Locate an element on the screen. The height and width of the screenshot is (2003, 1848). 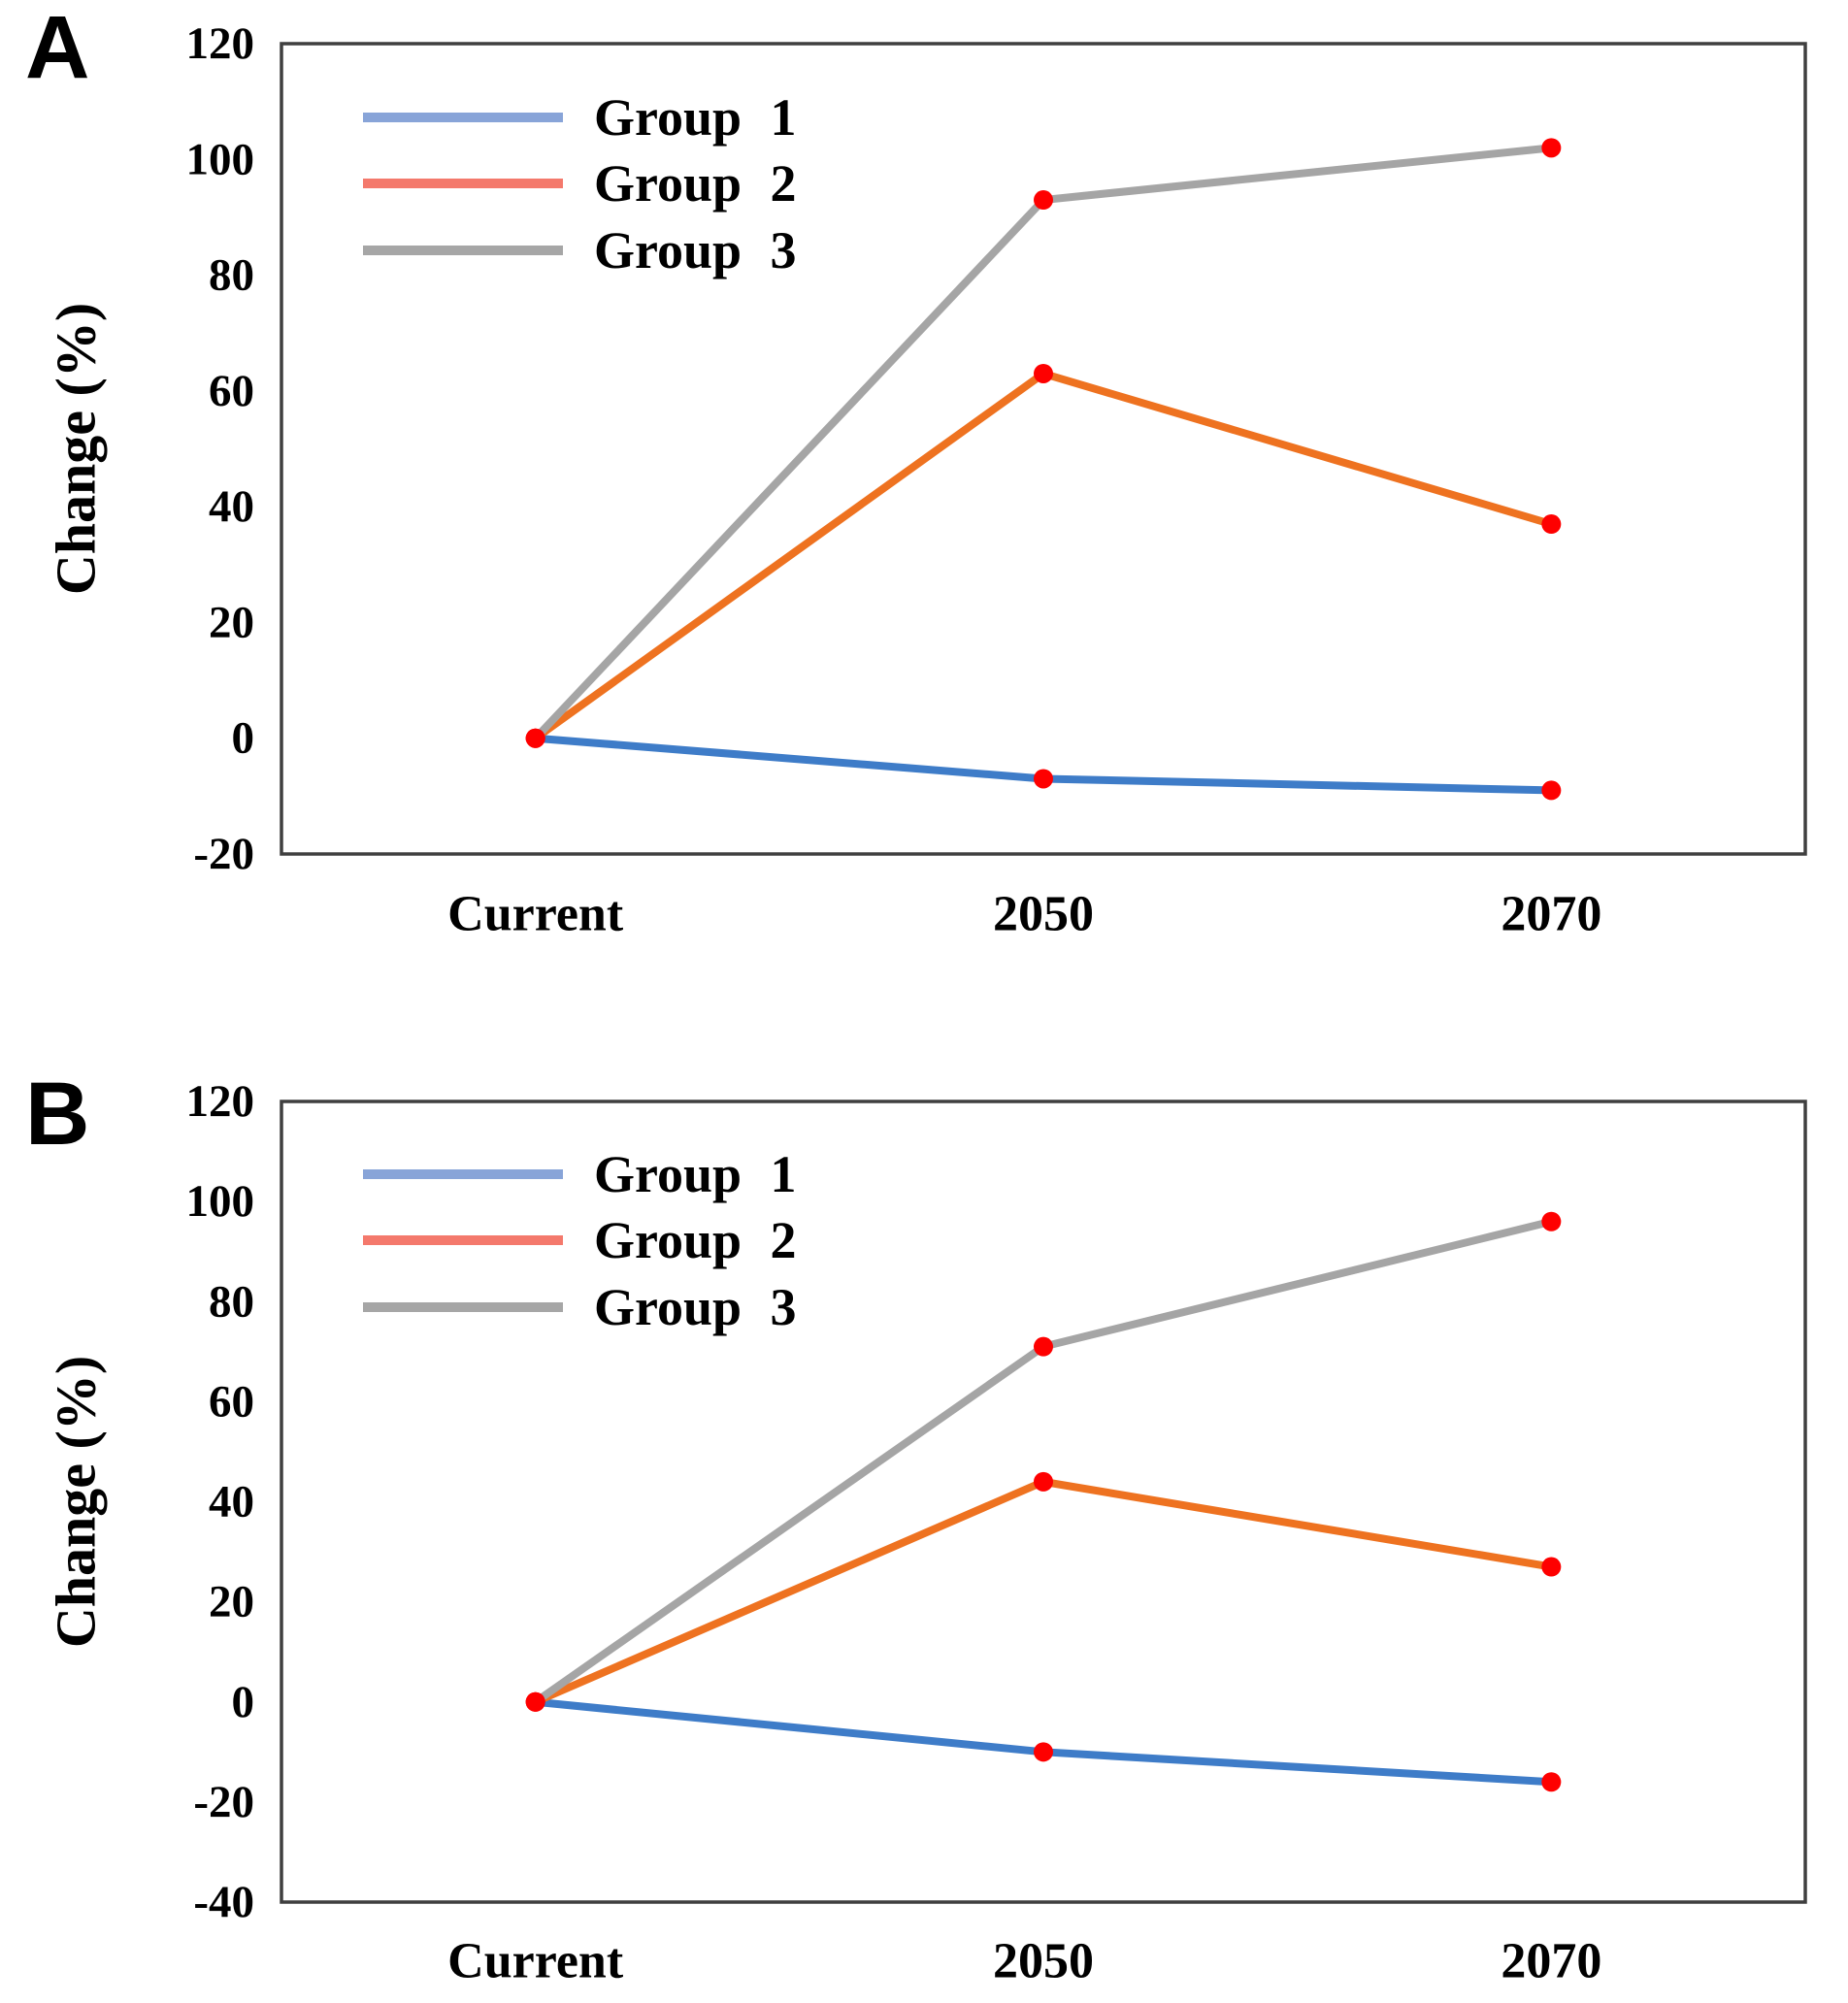
y-tick-label: -40 is located at coordinates (223, 1902).